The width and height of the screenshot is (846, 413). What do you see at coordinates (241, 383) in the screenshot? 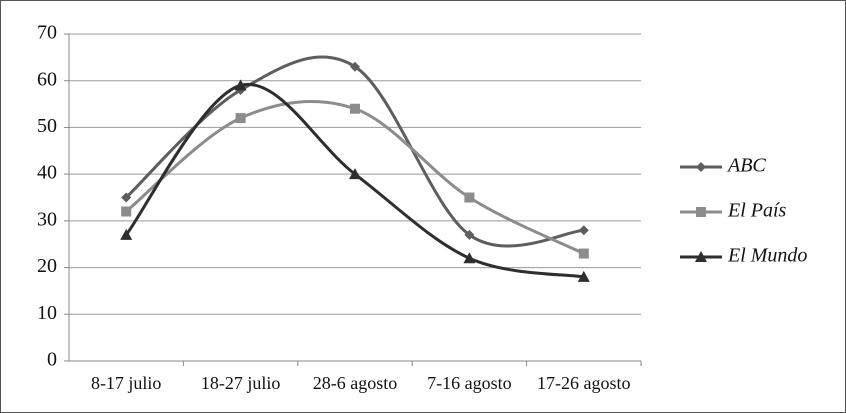
I see `x-tick-label: 18-27 julio` at bounding box center [241, 383].